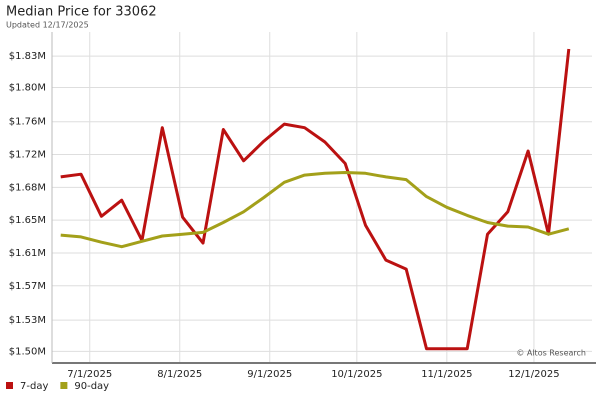 The image size is (600, 400). I want to click on y-tick-label: $1.80M, so click(27, 87).